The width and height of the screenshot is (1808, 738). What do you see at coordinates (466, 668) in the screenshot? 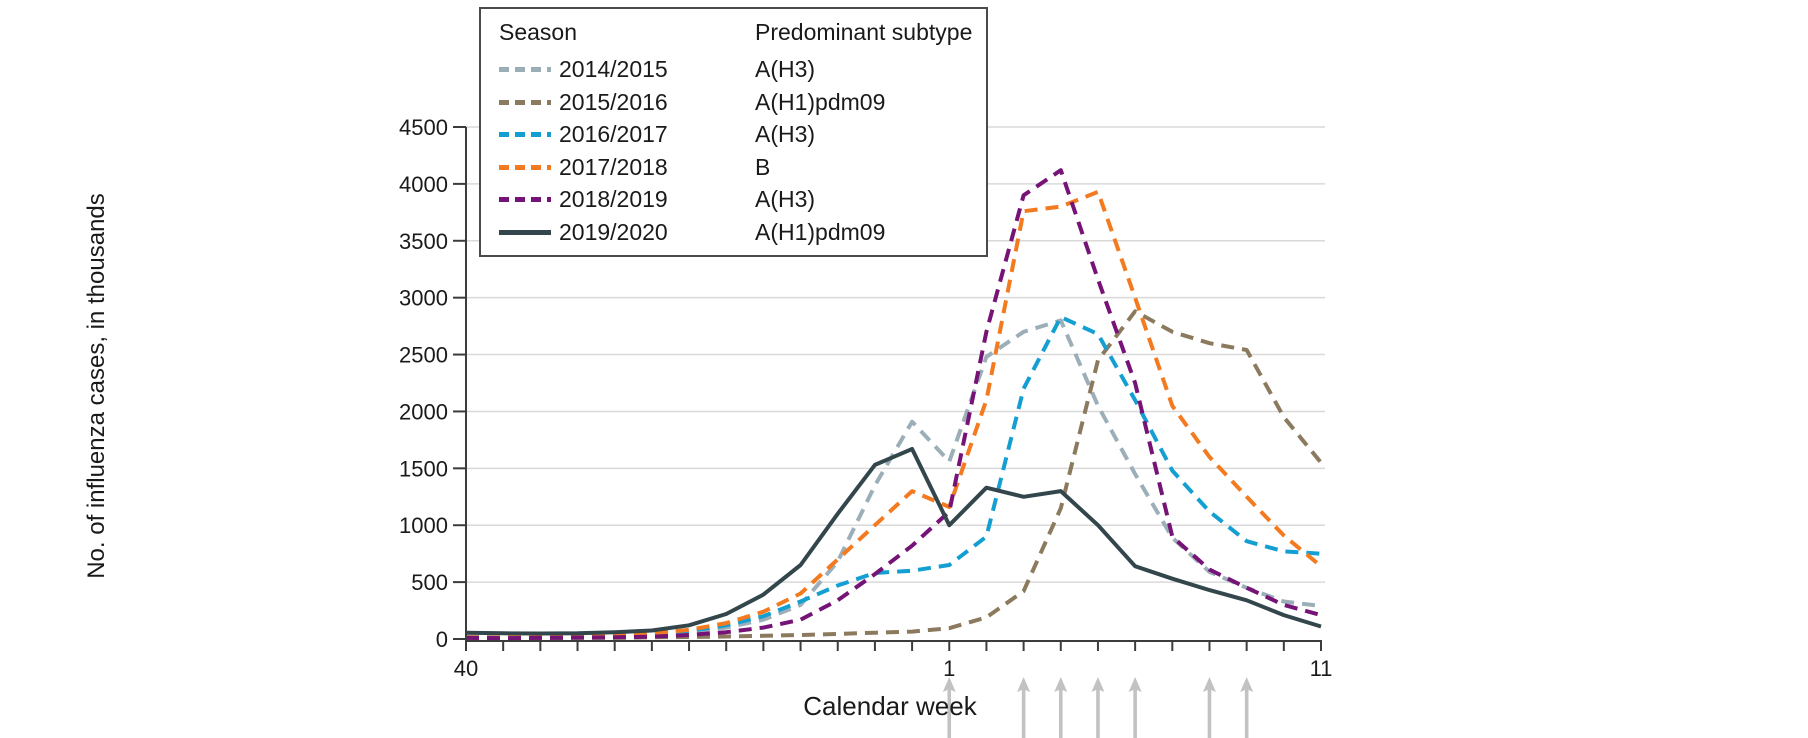
I see `x-tick-label-40: 40` at bounding box center [466, 668].